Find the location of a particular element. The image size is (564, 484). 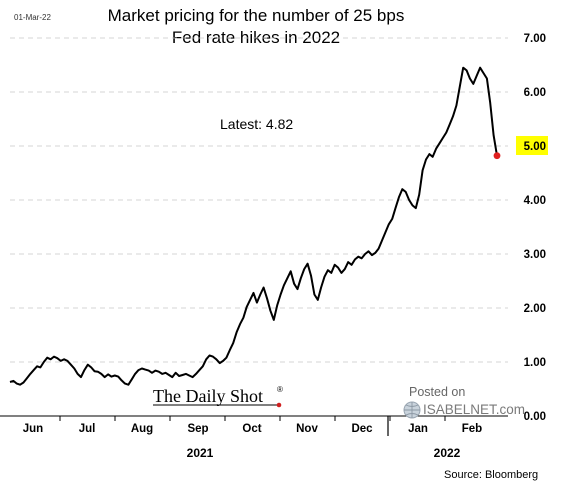

daily-shot-brand: The Daily Shot is located at coordinates (208, 396).